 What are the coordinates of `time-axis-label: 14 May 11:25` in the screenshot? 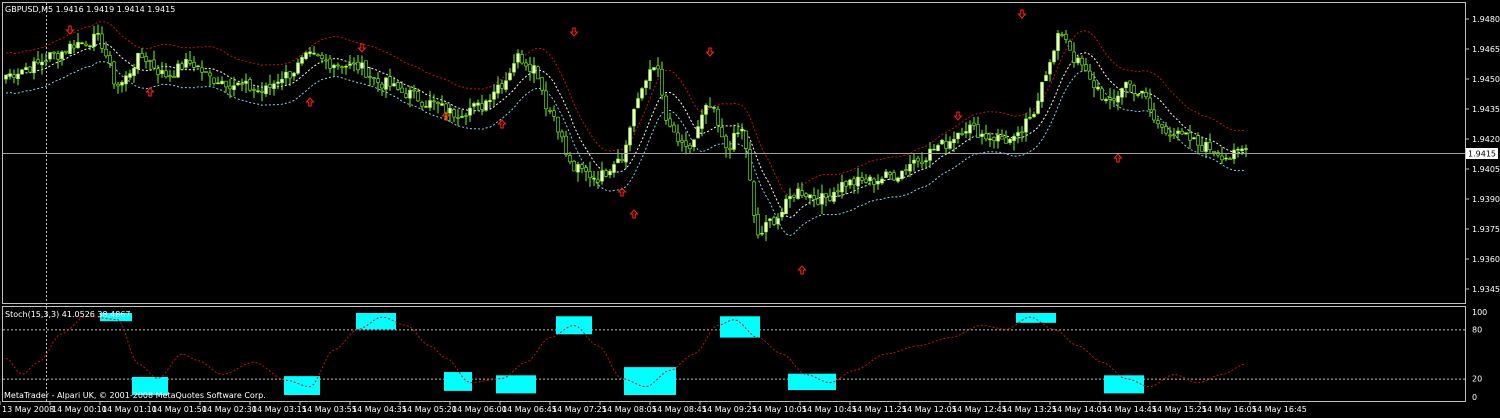 It's located at (879, 409).